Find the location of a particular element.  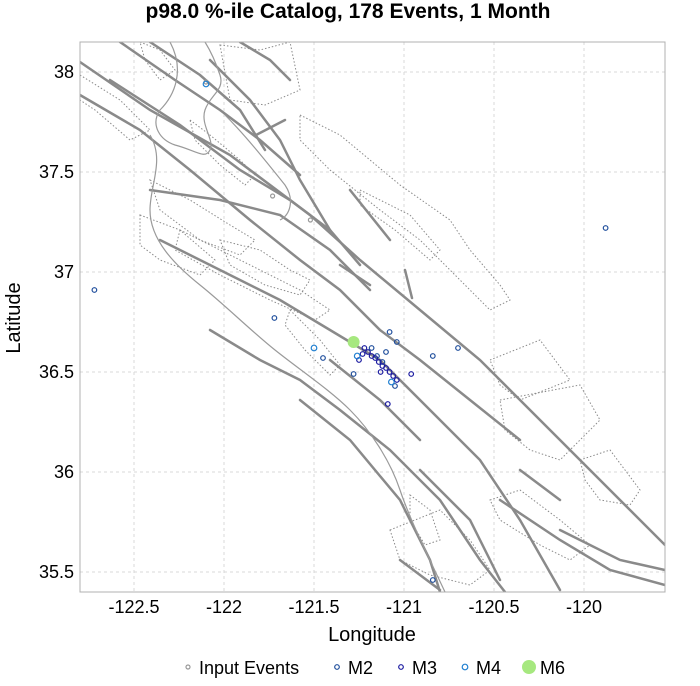

y-tick-label: 36 is located at coordinates (64, 472).